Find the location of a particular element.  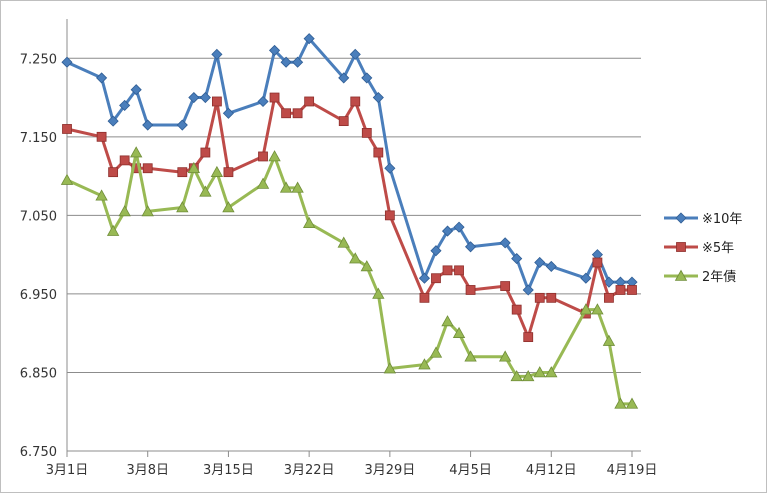

x-tick-label: 4月5日 is located at coordinates (470, 470).